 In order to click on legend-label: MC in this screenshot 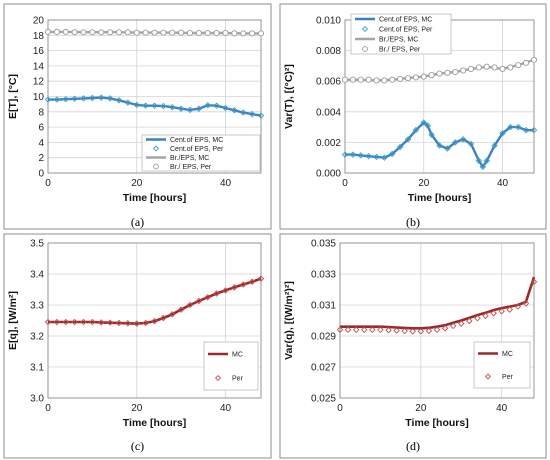, I will do `click(237, 355)`.